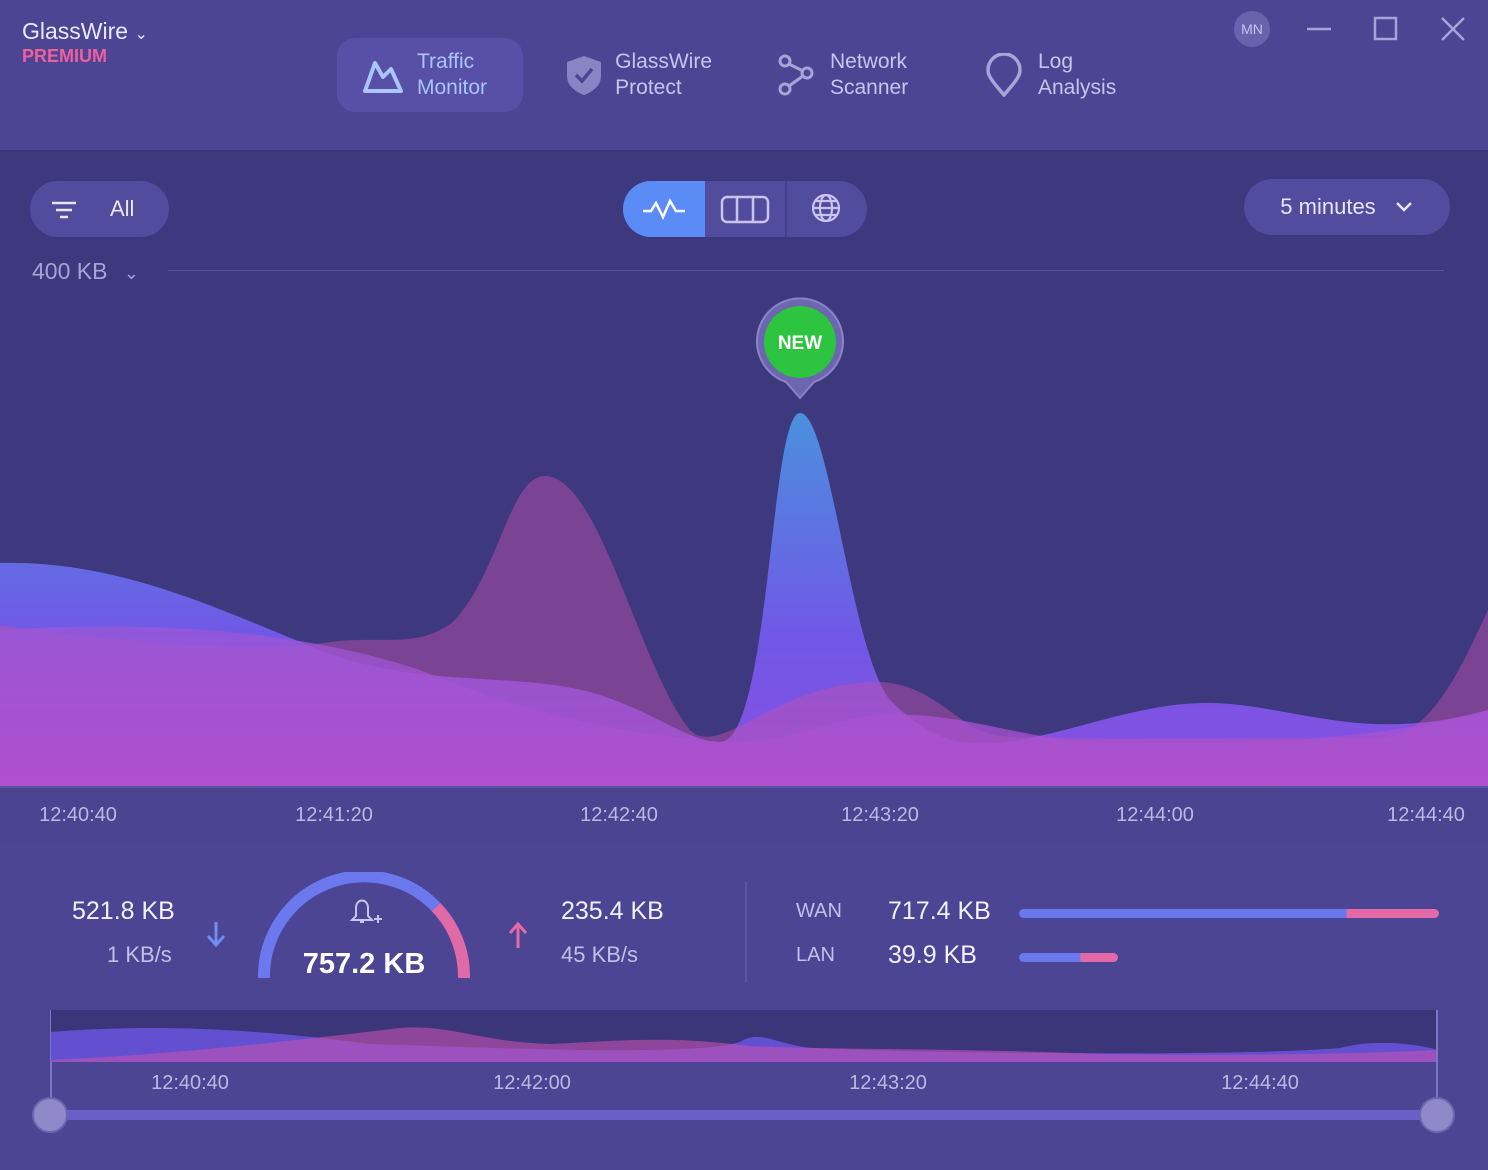  Describe the element at coordinates (806, 270) in the screenshot. I see `scale-line` at that location.